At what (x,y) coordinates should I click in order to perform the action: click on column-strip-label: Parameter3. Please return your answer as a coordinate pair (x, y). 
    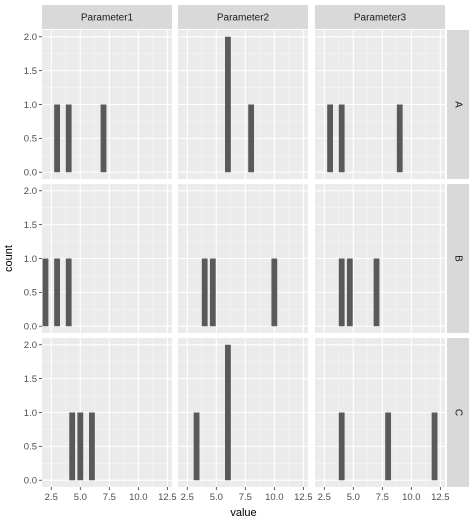
    Looking at the image, I should click on (380, 18).